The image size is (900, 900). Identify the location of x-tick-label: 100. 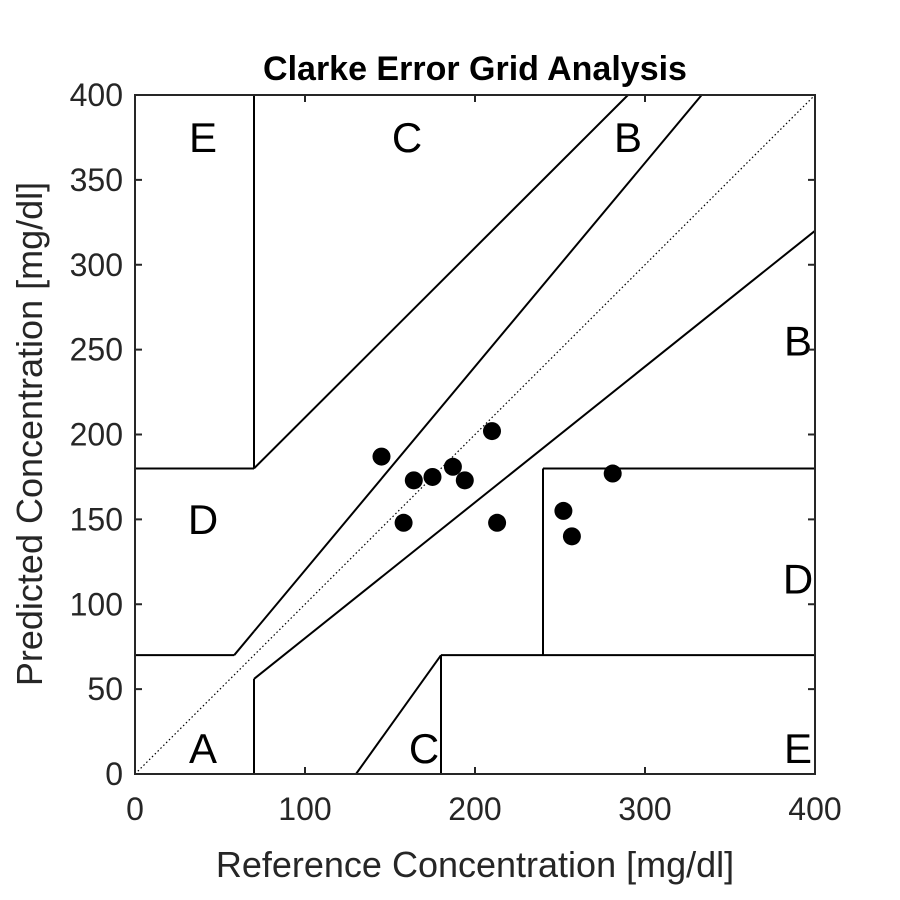
(304, 809).